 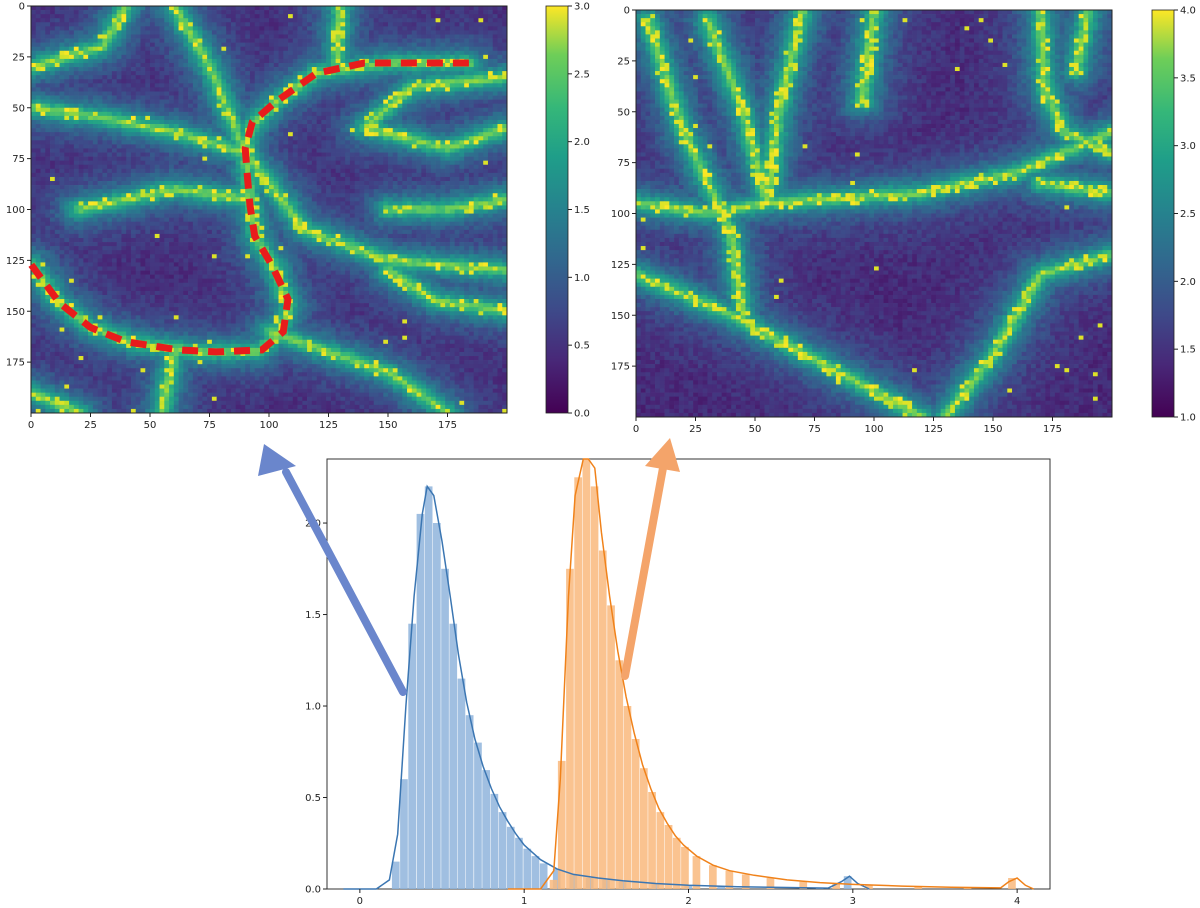 I want to click on y-tick-label: 1.0, so click(x=313, y=707).